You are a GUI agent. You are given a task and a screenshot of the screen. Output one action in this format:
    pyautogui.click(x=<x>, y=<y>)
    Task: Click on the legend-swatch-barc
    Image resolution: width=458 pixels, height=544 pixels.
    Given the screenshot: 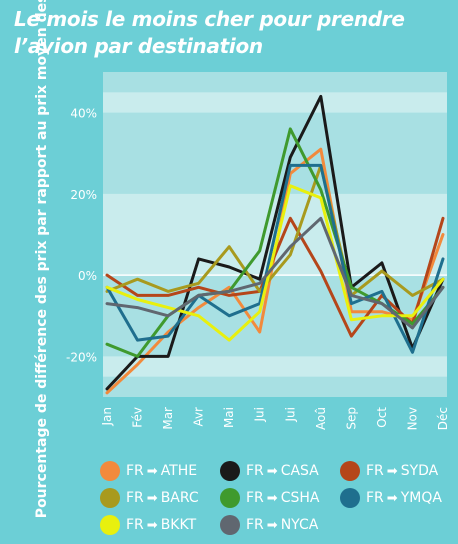 What is the action you would take?
    pyautogui.click(x=110, y=498)
    